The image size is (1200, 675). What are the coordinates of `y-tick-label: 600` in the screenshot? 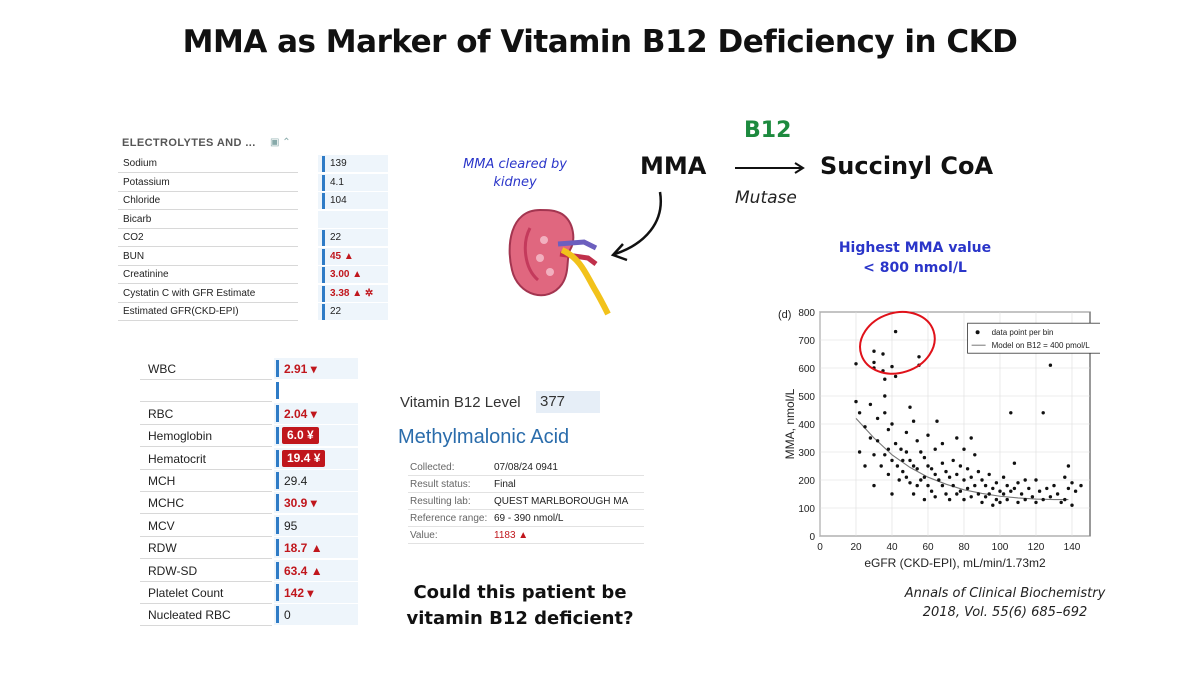 It's located at (806, 369).